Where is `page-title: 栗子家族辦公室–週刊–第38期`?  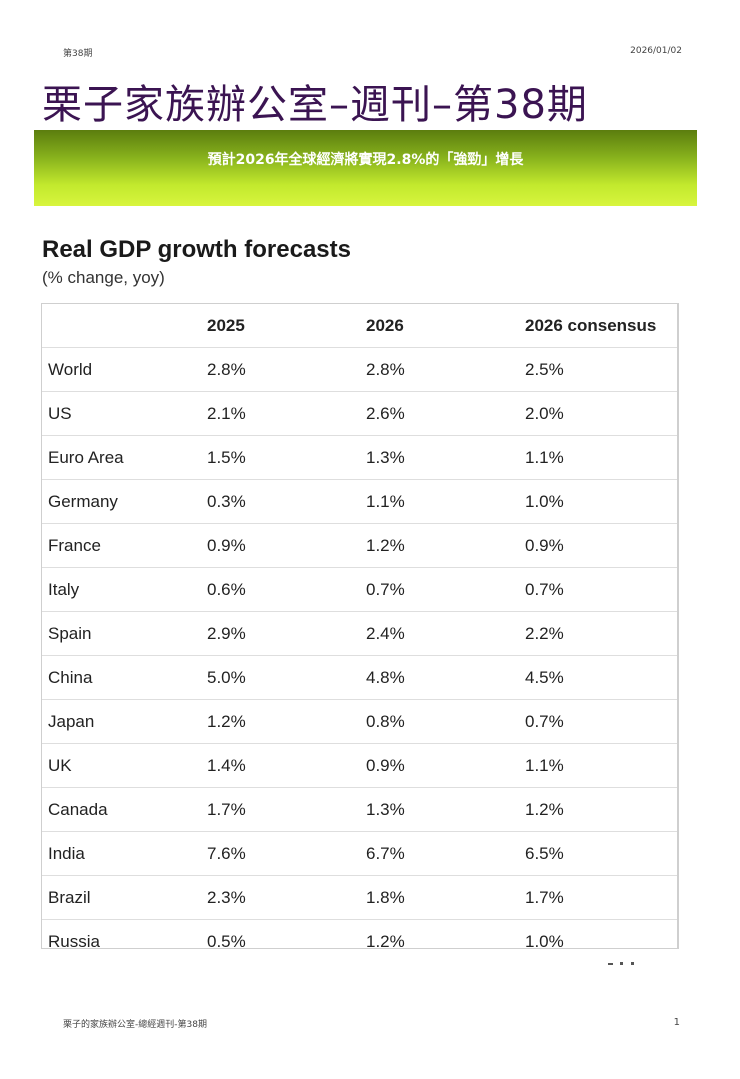
page-title: 栗子家族辦公室–週刊–第38期 is located at coordinates (315, 105).